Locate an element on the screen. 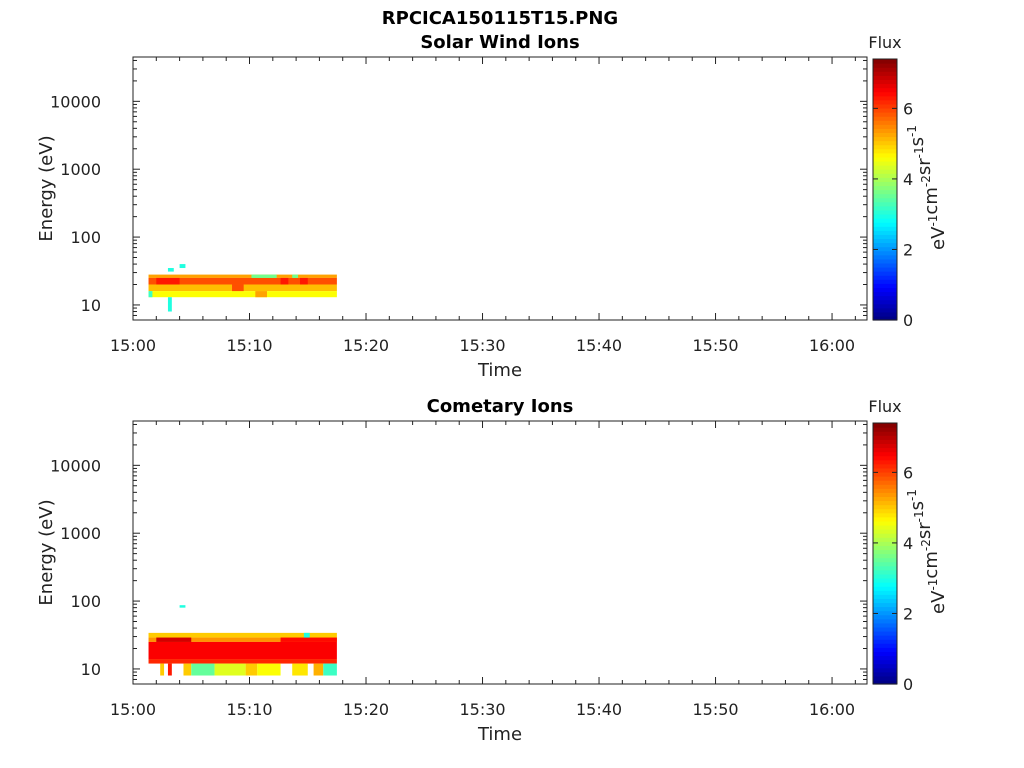 The image size is (1024, 768). colorbar-tick-label: 6 is located at coordinates (908, 472).